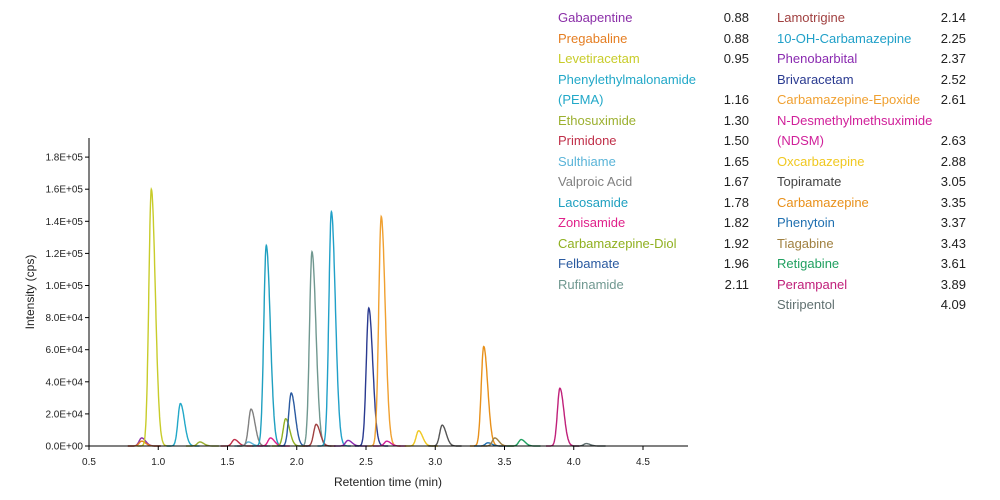 The image size is (1000, 500). What do you see at coordinates (371, 376) in the screenshot?
I see `peak-brivaracetam` at bounding box center [371, 376].